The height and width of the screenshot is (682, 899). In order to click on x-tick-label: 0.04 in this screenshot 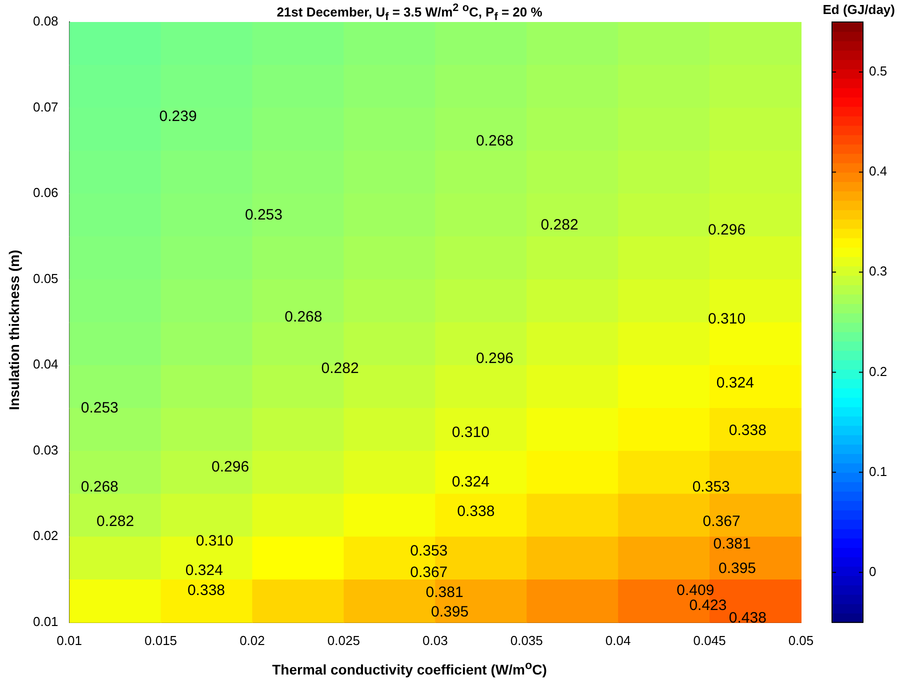, I will do `click(618, 640)`.